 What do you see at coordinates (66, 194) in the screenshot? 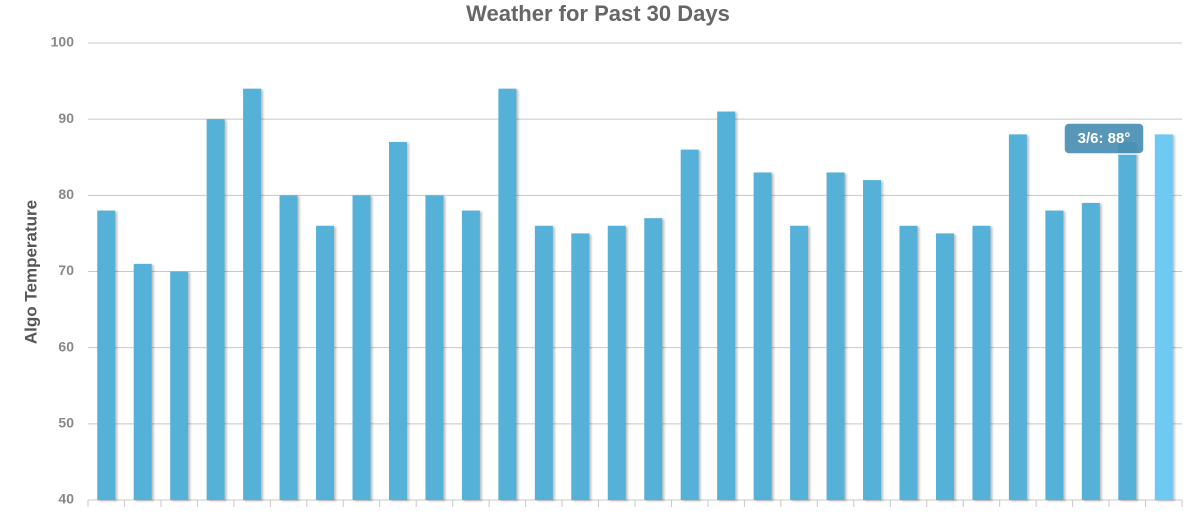
I see `y-tick-label: 80` at bounding box center [66, 194].